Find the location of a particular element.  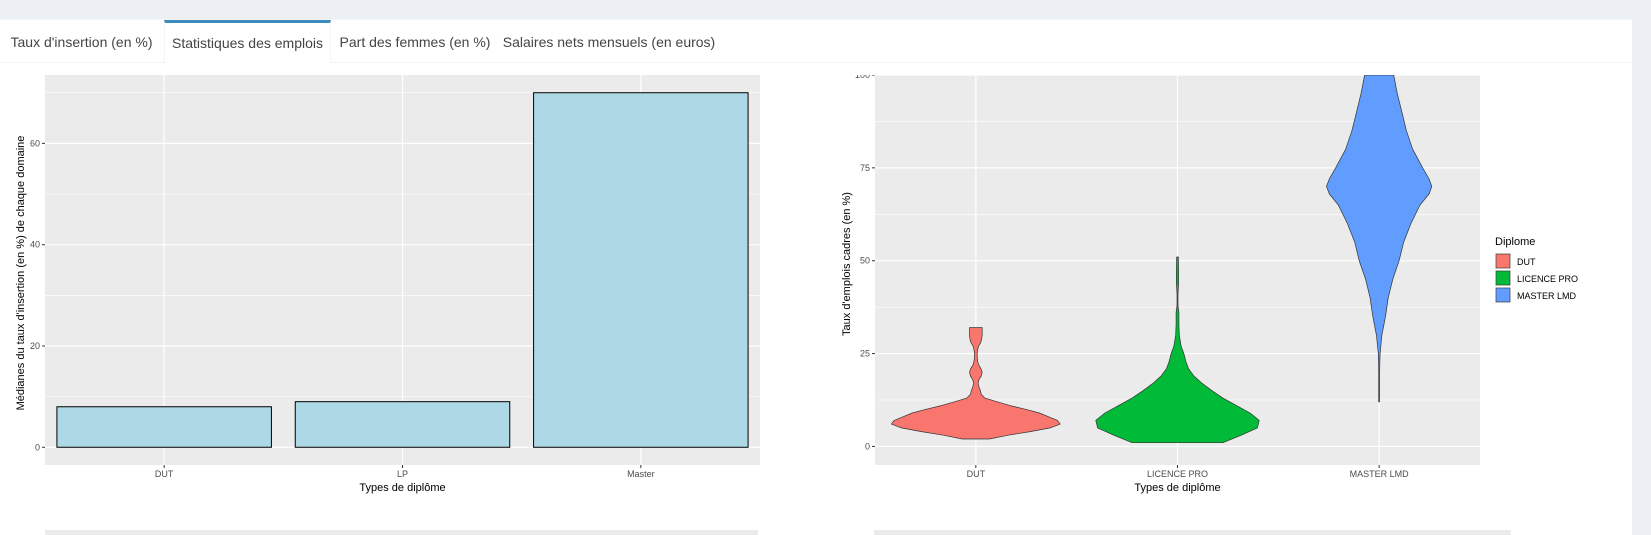

x-tick-label: LICENCE PRO is located at coordinates (1177, 474).